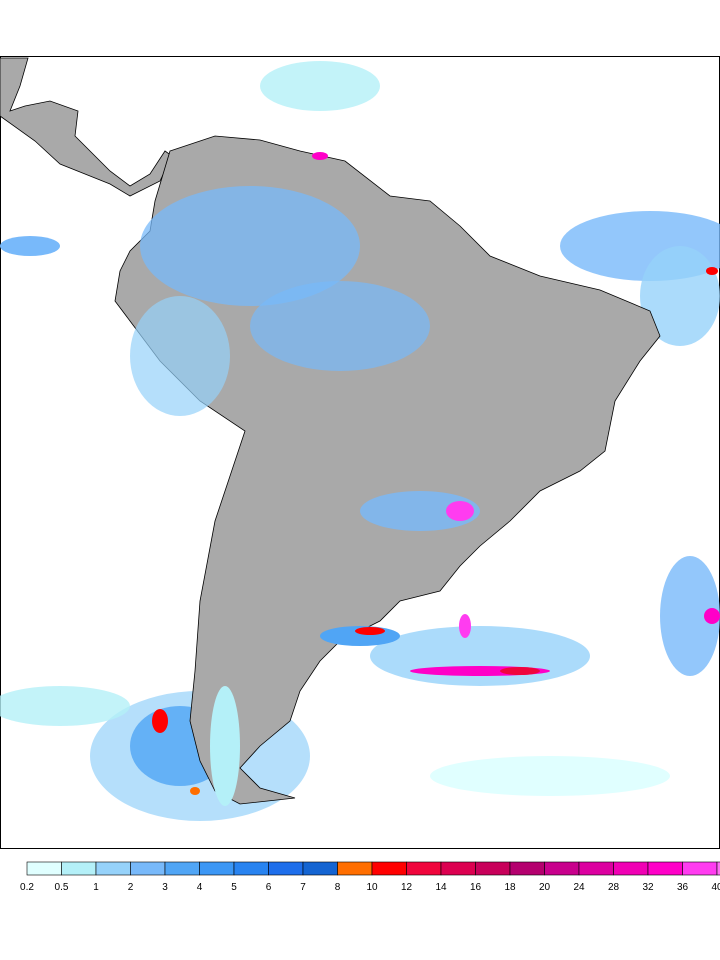 The width and height of the screenshot is (720, 960). What do you see at coordinates (131, 887) in the screenshot?
I see `colorbar-label: 2` at bounding box center [131, 887].